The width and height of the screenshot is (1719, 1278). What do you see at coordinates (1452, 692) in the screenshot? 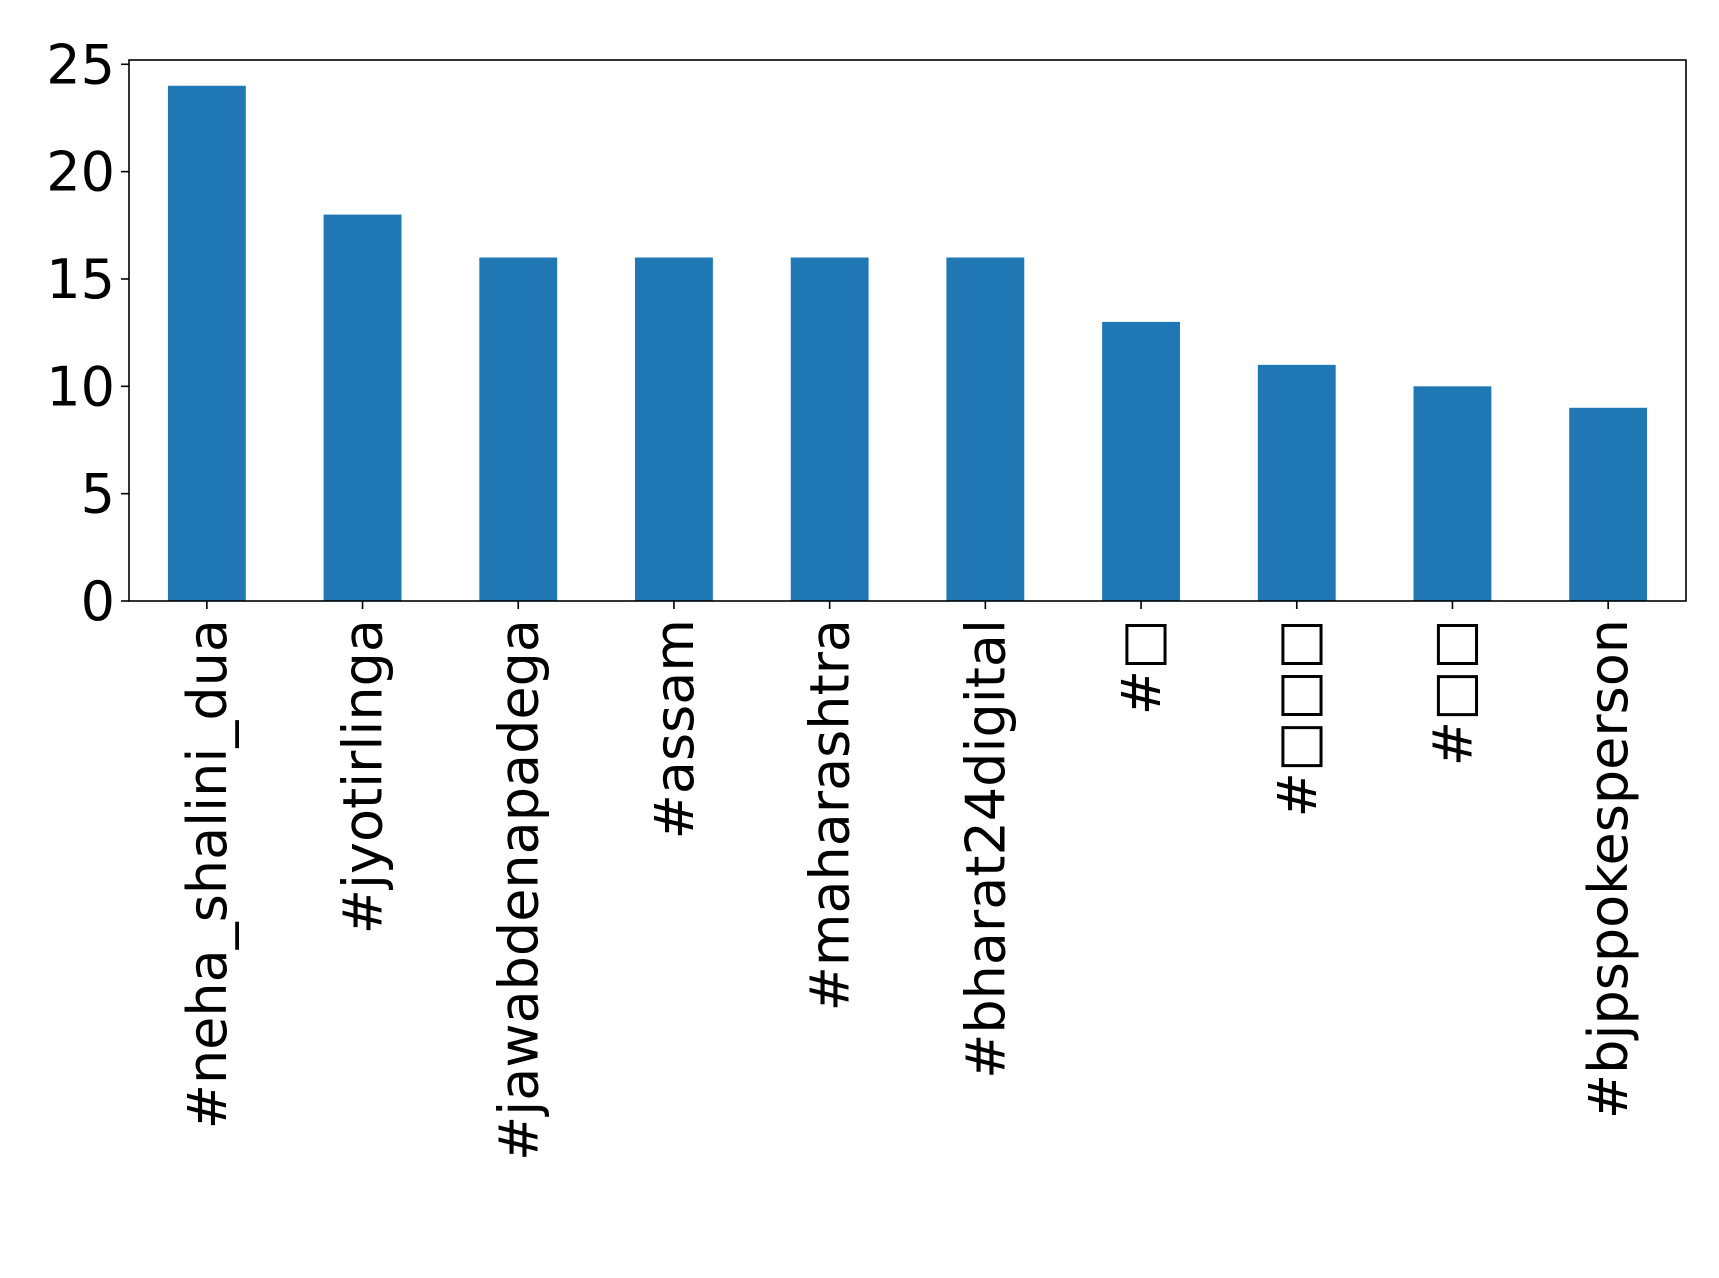
I see `x-tick-label-8: #□□` at bounding box center [1452, 692].